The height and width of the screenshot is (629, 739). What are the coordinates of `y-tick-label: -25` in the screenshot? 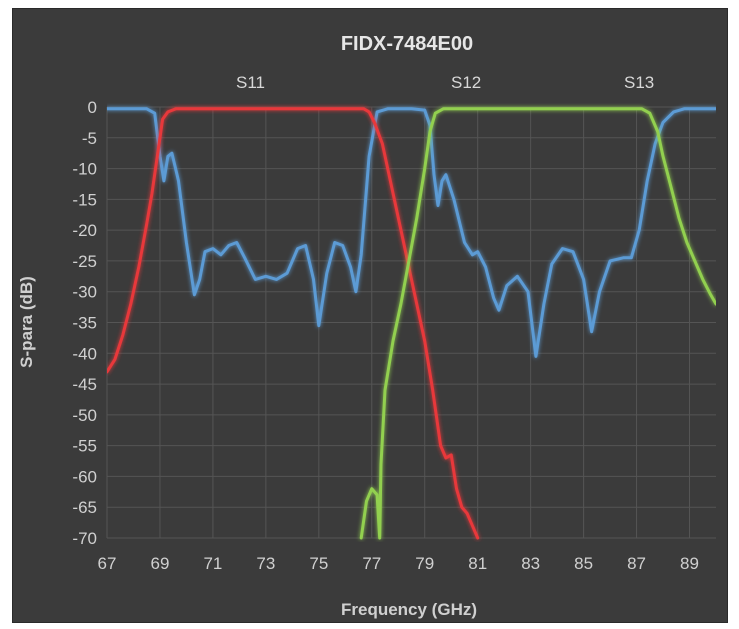 It's located at (84, 261).